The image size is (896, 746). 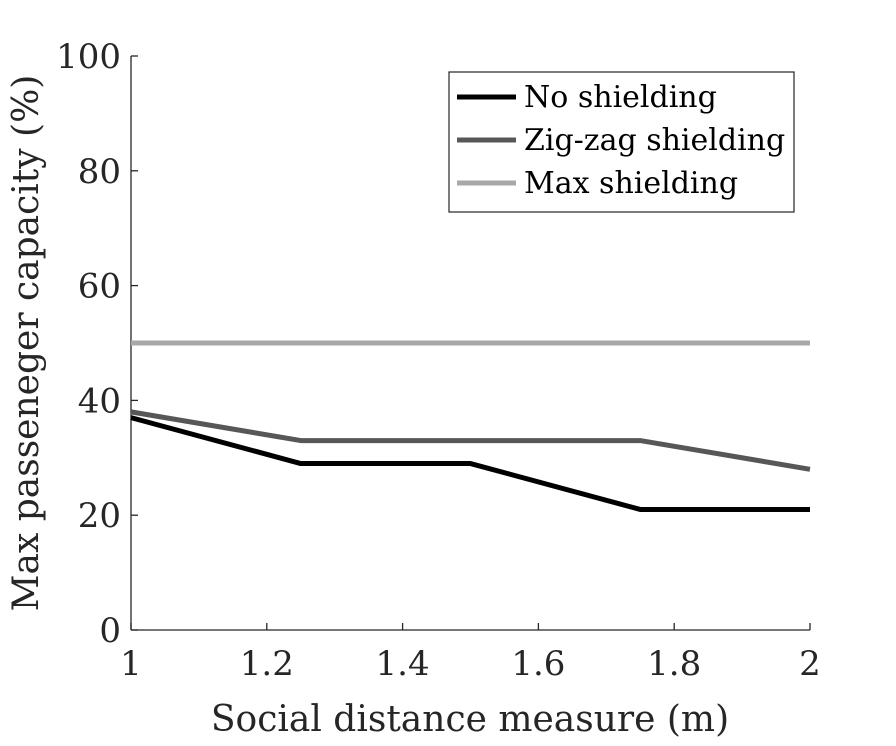 I want to click on y-axis-title: Max passeneger capacity (%), so click(x=26, y=343).